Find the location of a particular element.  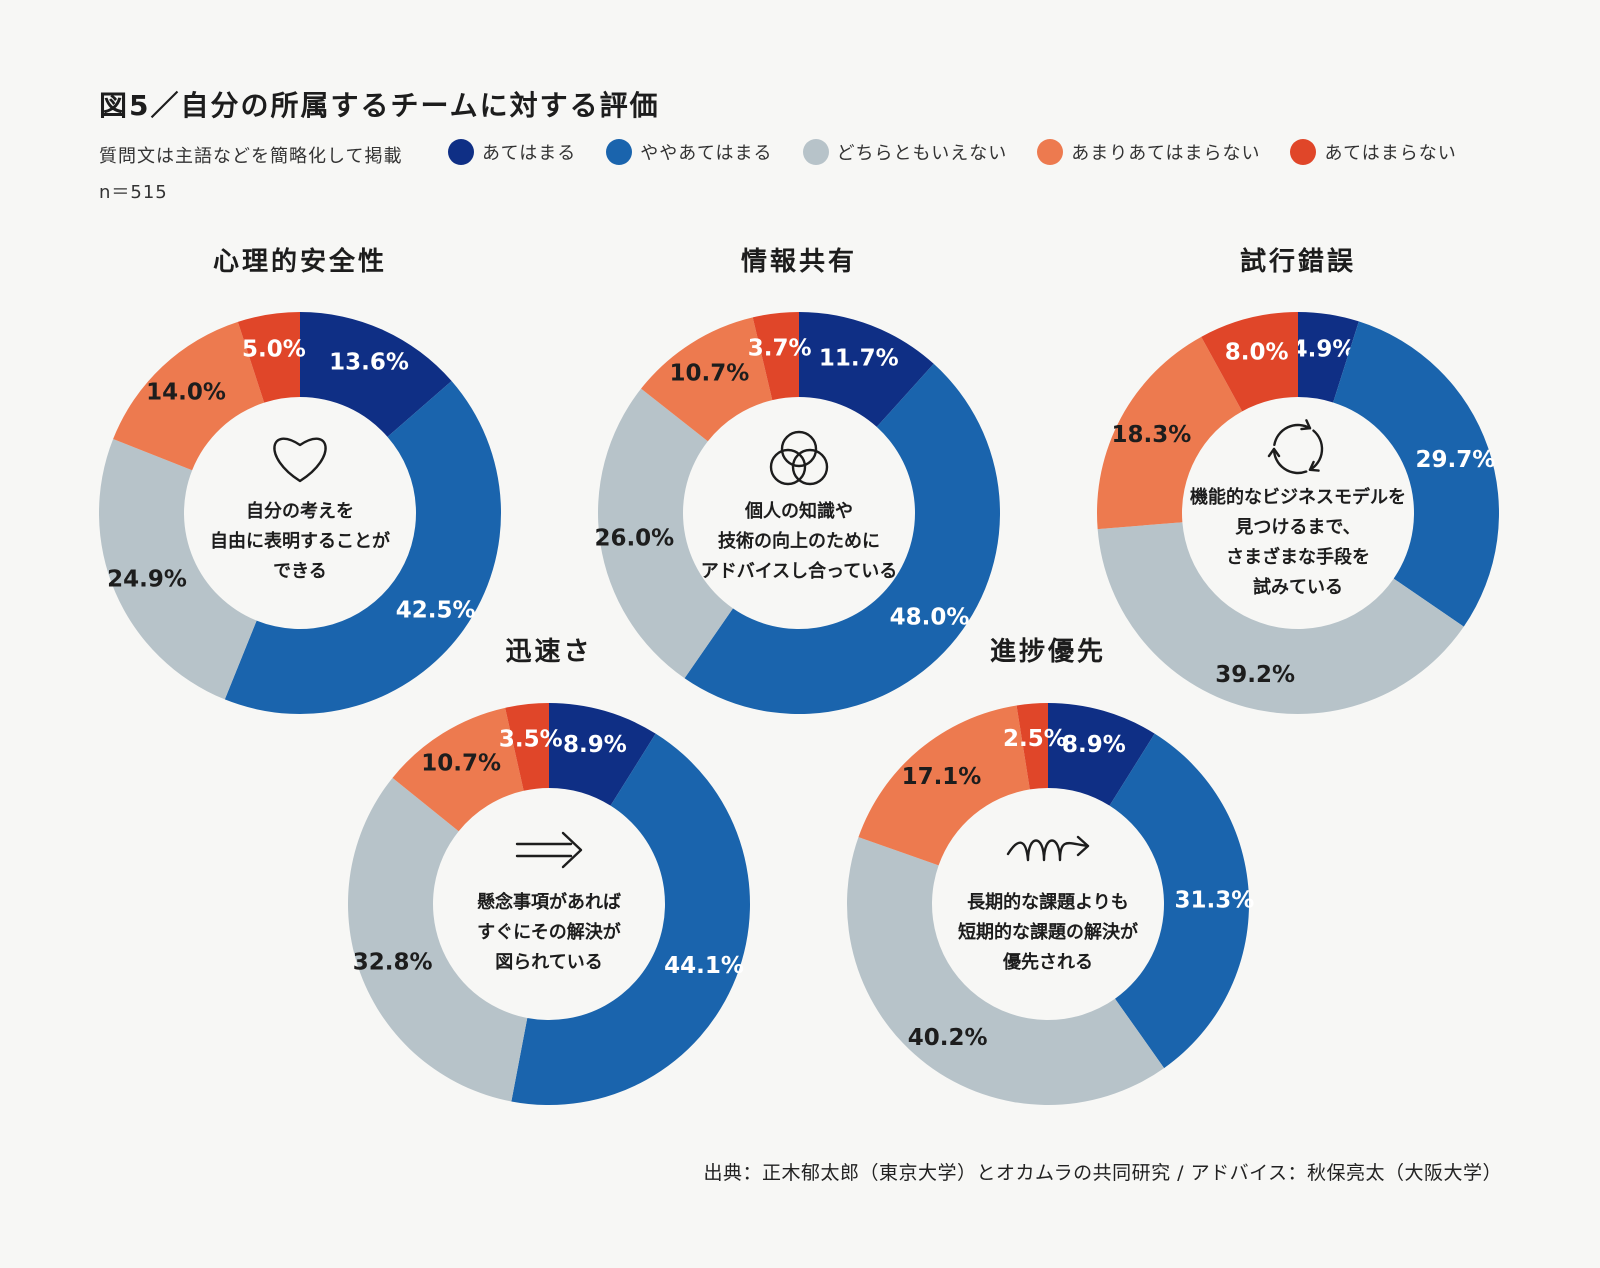

slice-label: 18.3% is located at coordinates (1152, 435).